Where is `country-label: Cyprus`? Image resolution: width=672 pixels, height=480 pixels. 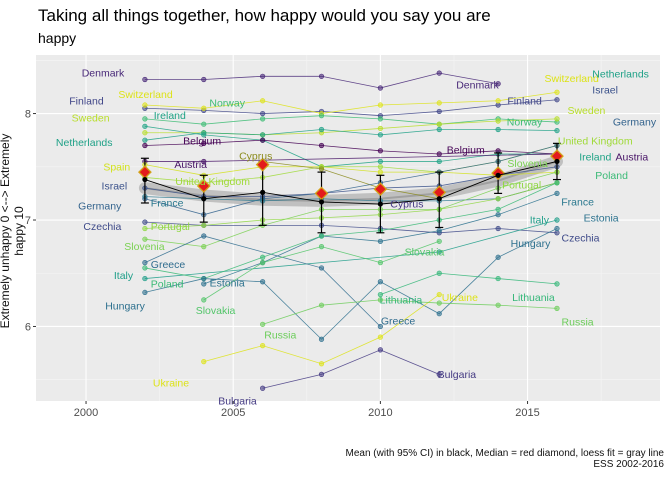
country-label: Cyprus is located at coordinates (406, 205).